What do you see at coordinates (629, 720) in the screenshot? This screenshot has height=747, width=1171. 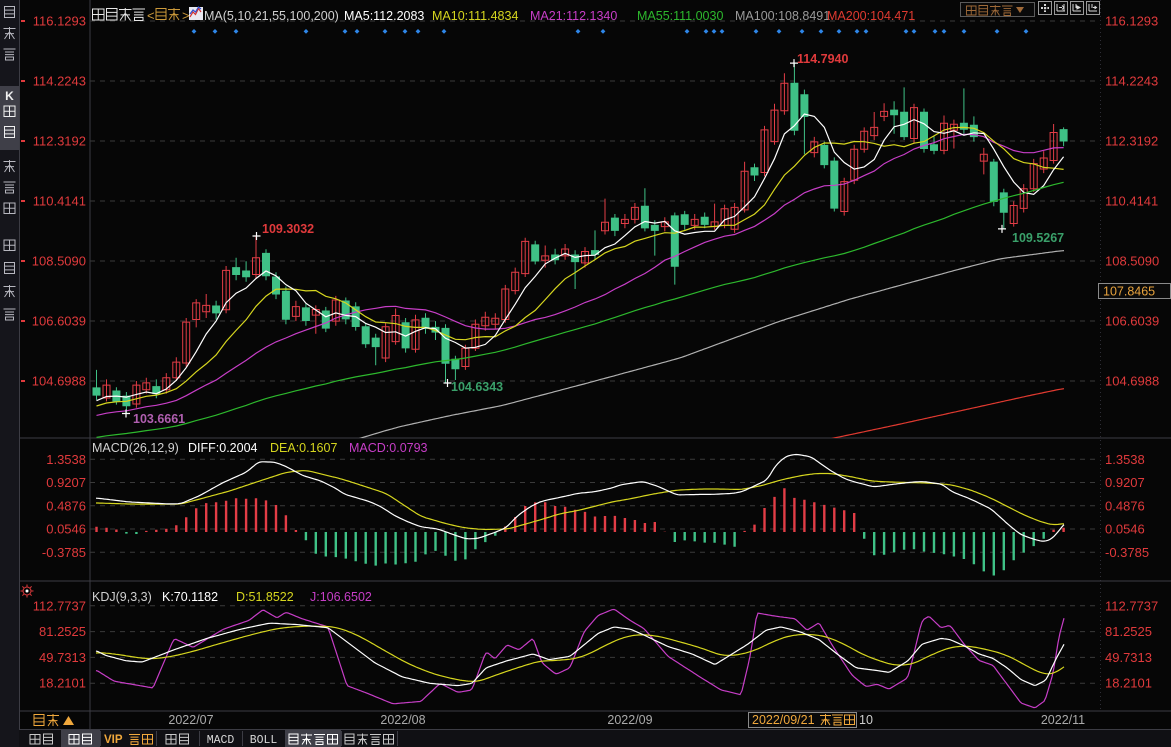 I see `svg-text: 2022/09` at bounding box center [629, 720].